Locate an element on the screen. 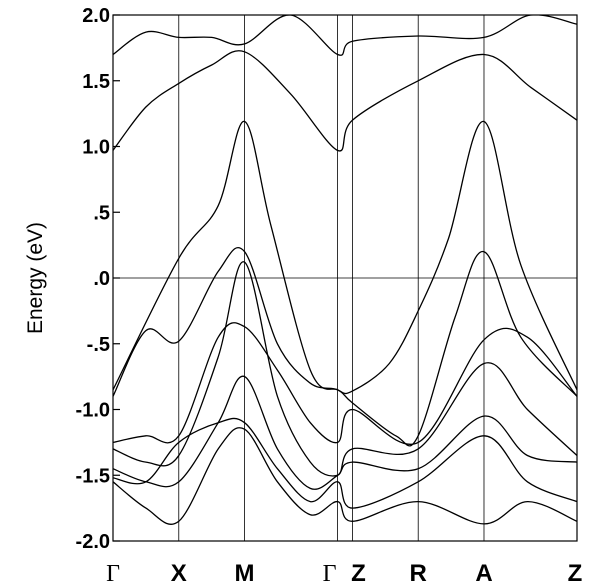 The height and width of the screenshot is (586, 597). y-tick-label: 1.0 is located at coordinates (96, 148).